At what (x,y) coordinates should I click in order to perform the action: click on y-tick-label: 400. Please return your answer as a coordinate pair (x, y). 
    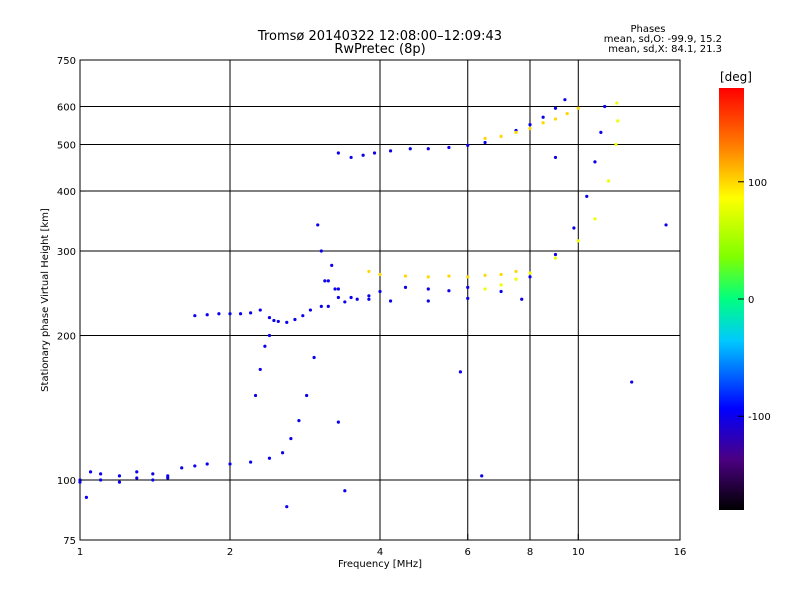
    Looking at the image, I should click on (66, 192).